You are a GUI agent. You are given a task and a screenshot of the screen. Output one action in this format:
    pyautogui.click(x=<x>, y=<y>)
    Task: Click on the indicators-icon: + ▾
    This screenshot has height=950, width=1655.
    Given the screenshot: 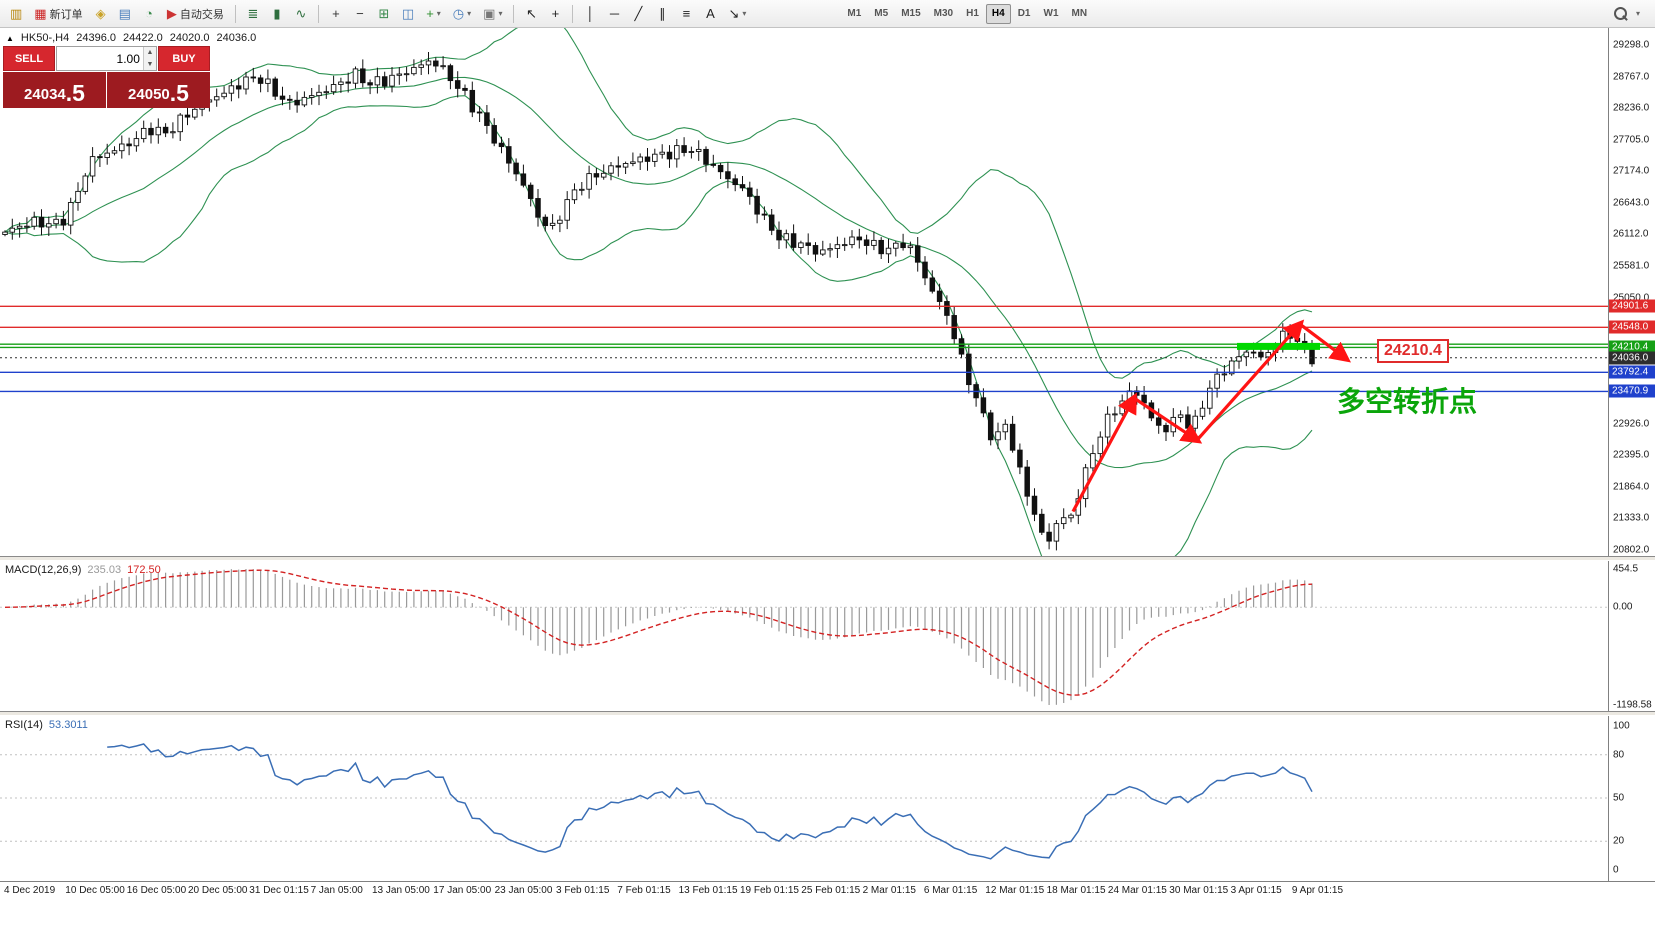 What is the action you would take?
    pyautogui.click(x=433, y=14)
    